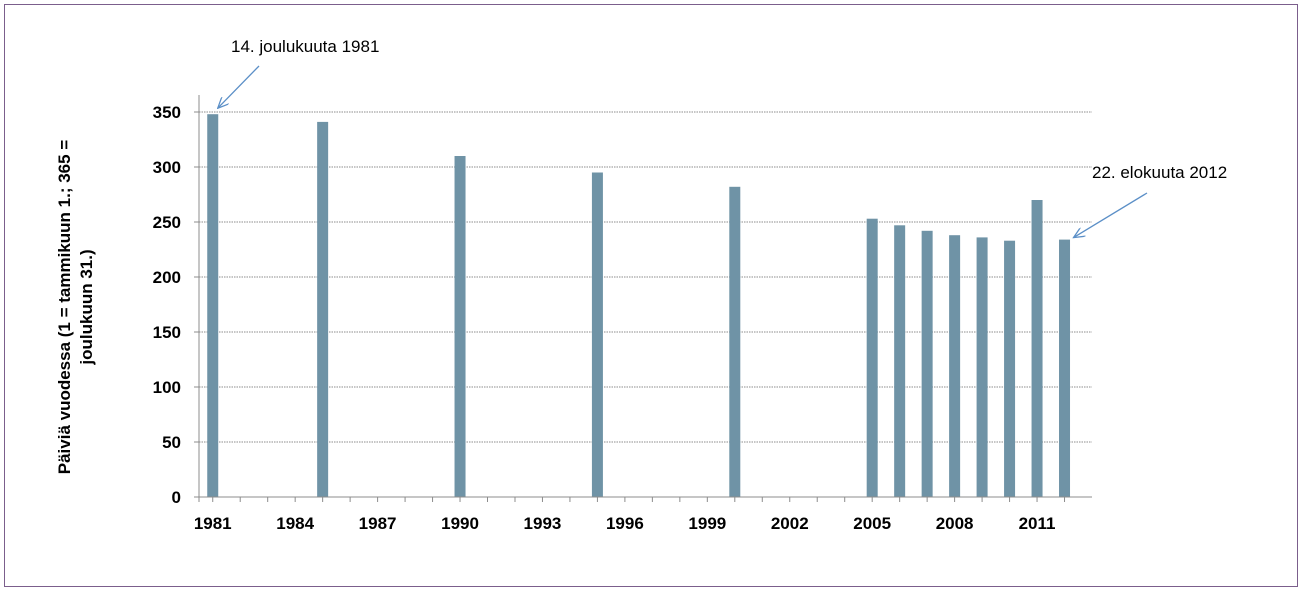 The width and height of the screenshot is (1304, 593). Describe the element at coordinates (790, 523) in the screenshot. I see `x-tick-label: 2002` at that location.